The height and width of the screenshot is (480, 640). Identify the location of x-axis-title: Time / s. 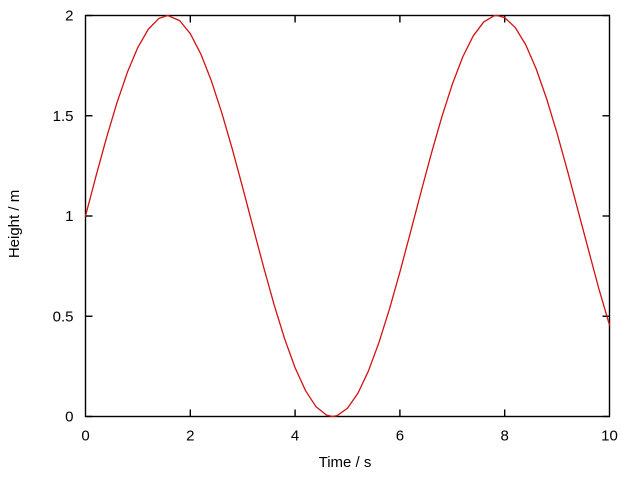
(345, 462).